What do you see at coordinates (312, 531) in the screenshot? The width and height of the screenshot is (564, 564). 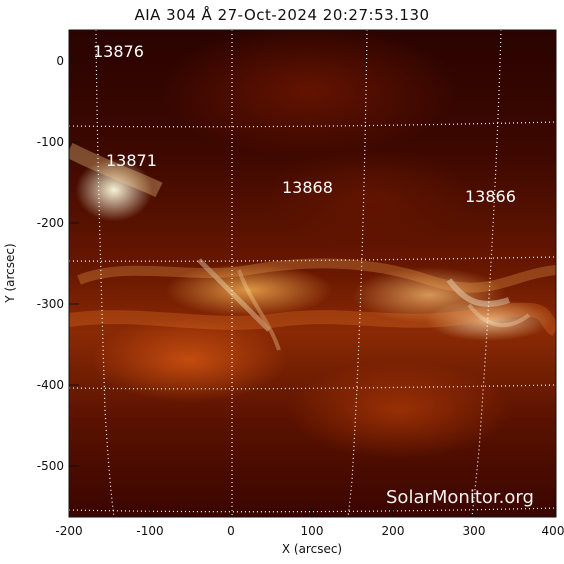 I see `x-tick-label: 100` at bounding box center [312, 531].